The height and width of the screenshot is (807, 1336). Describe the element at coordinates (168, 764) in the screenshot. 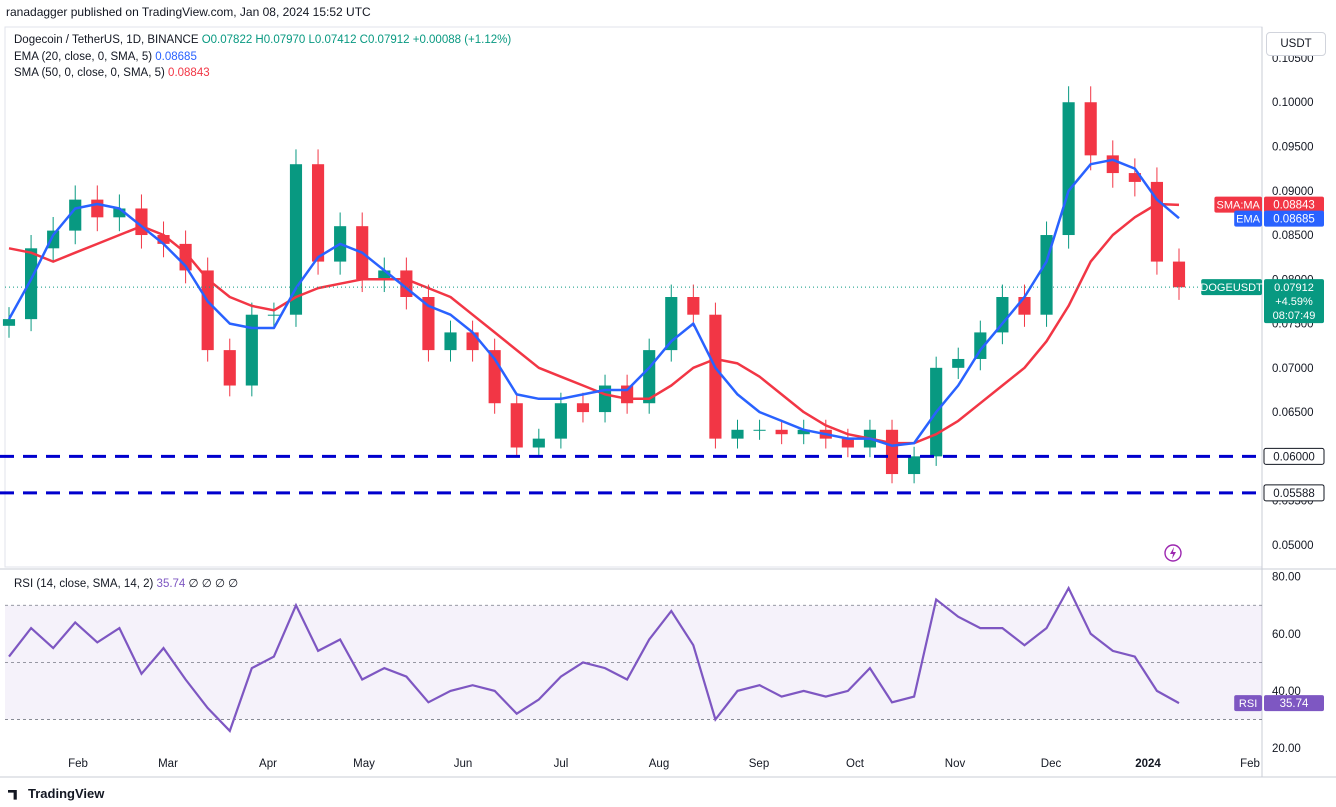

I see `x-tick-label: Mar` at that location.